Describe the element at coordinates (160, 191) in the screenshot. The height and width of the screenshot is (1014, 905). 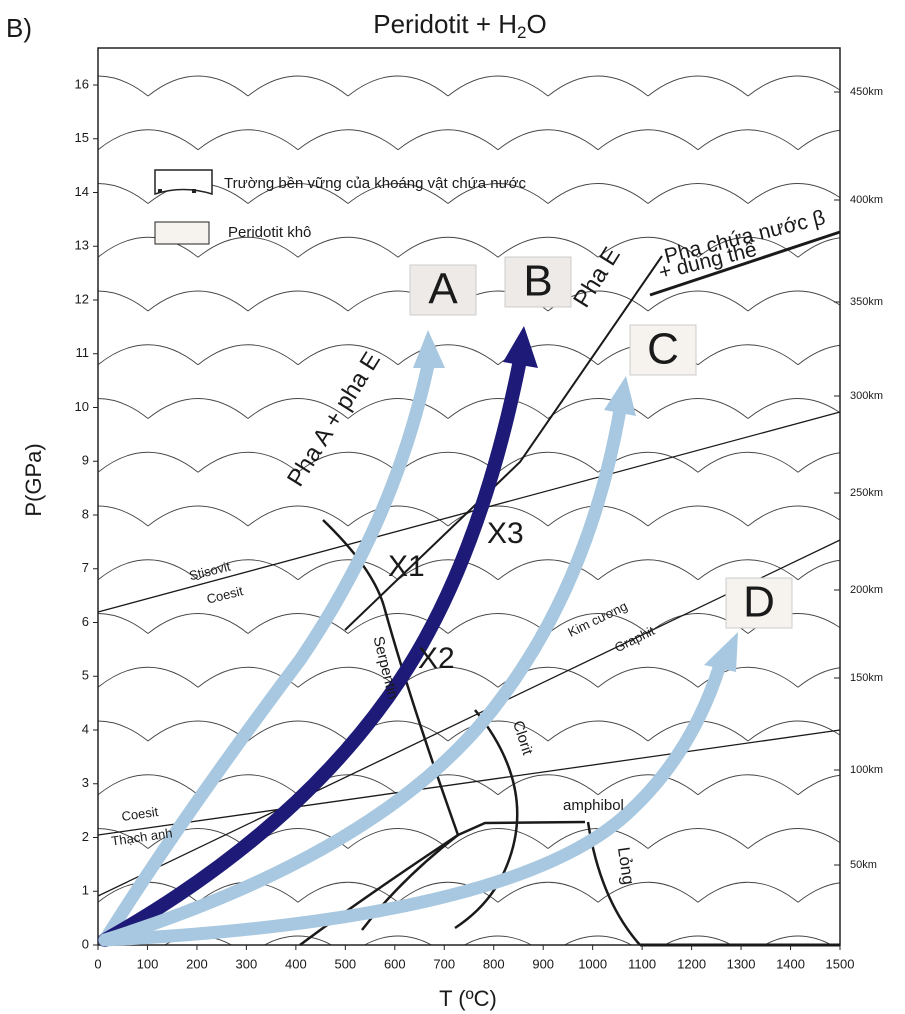
I see `legend-dot` at that location.